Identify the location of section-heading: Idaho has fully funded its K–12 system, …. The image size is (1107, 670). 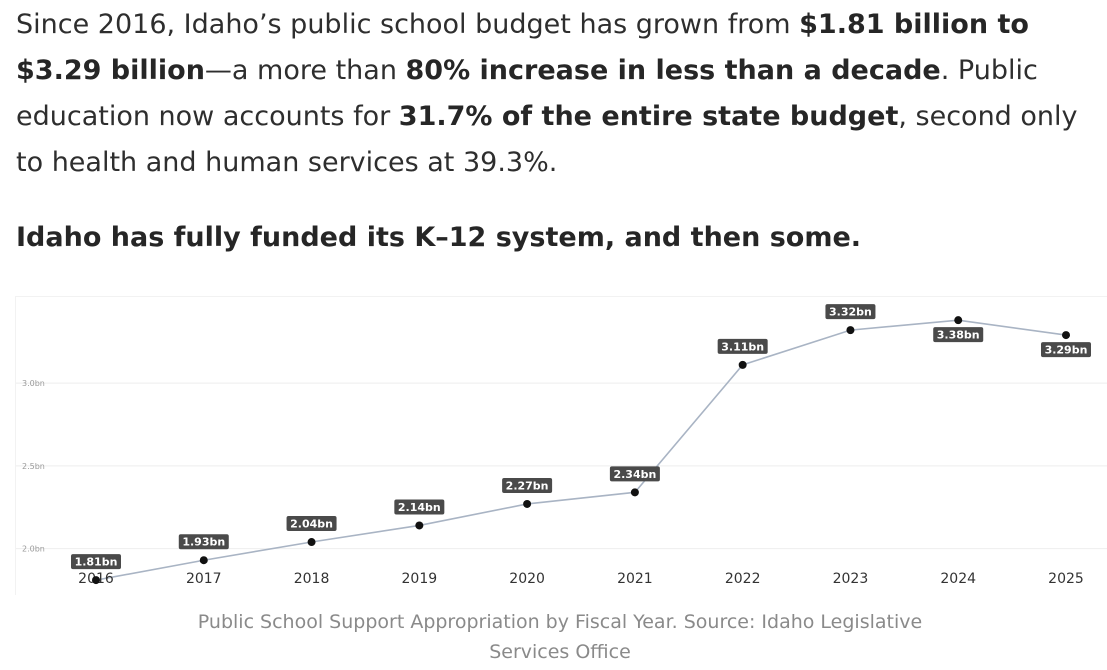
(439, 237).